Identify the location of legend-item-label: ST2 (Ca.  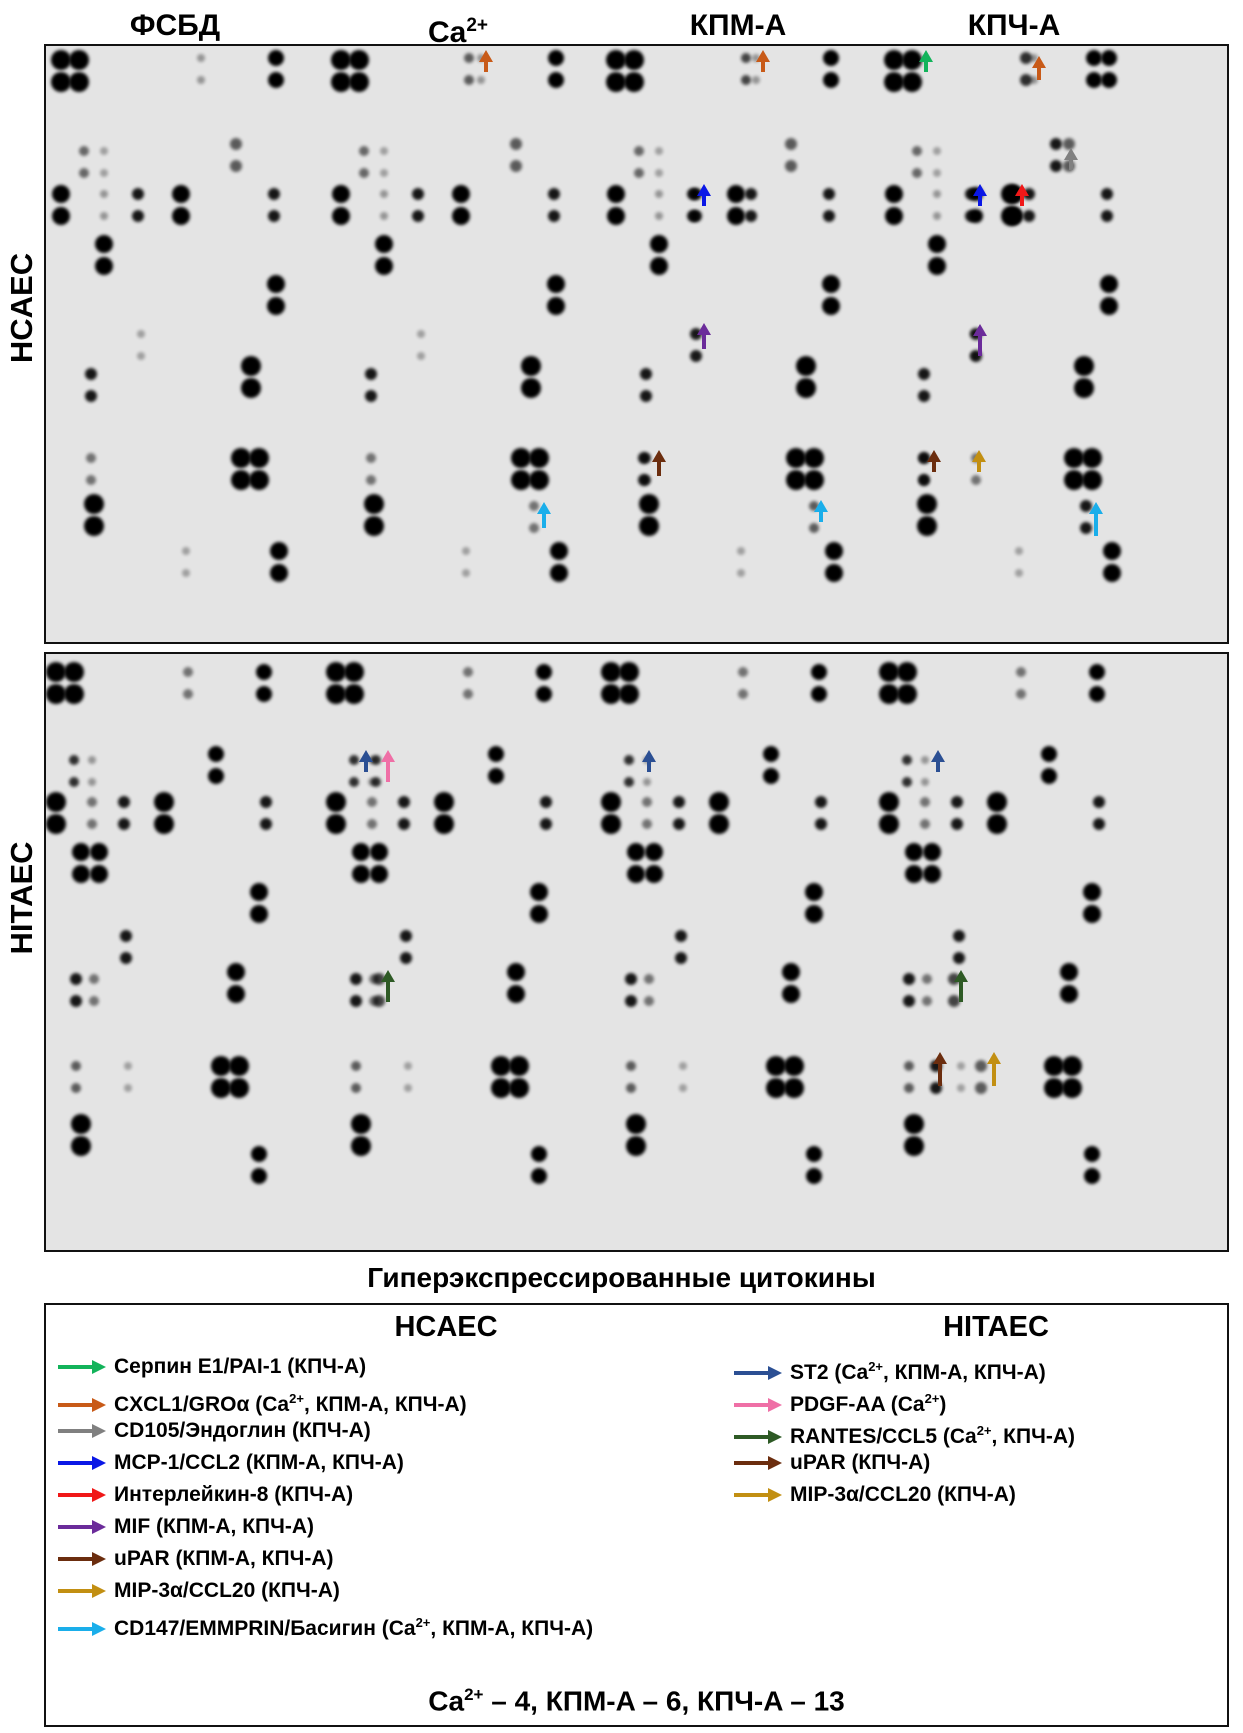
(829, 1372).